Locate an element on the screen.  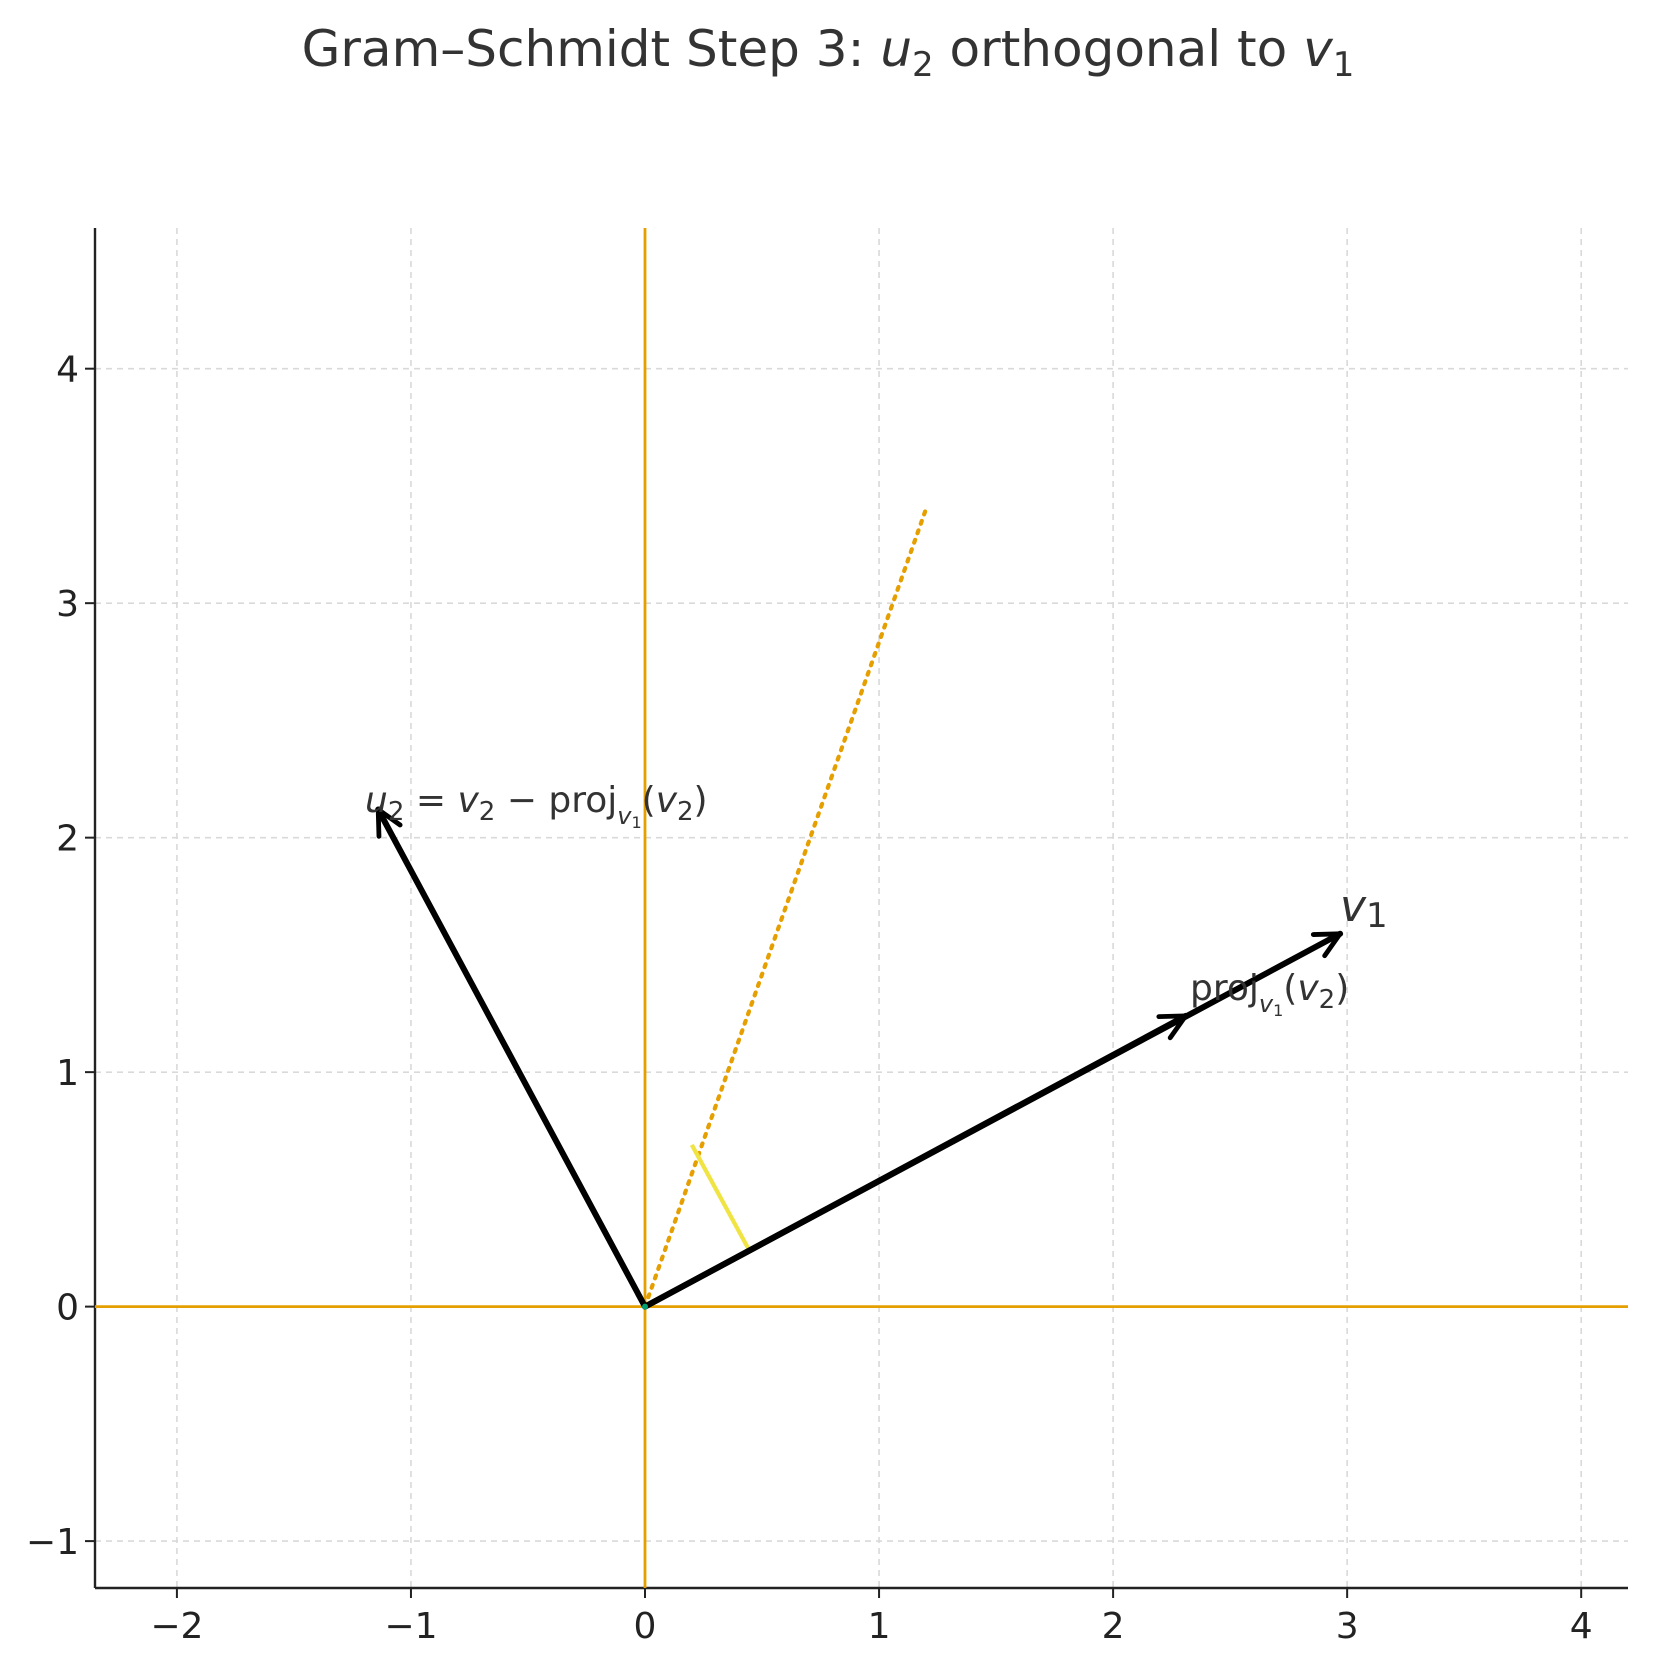
y-tick-label: −1 is located at coordinates (52, 1542).